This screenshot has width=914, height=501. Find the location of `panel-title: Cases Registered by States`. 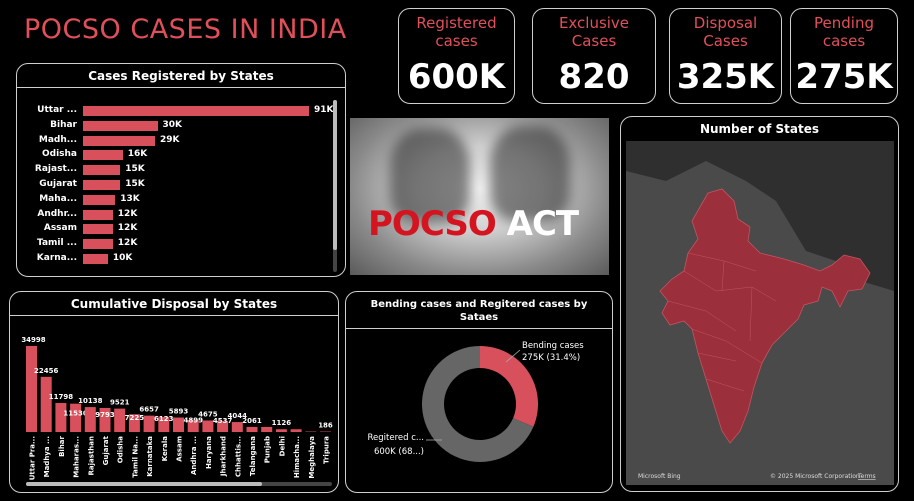

panel-title: Cases Registered by States is located at coordinates (181, 76).